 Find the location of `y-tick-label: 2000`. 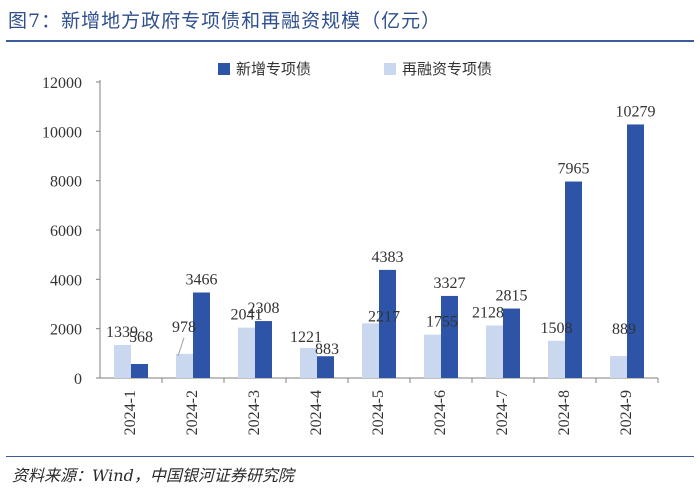

y-tick-label: 2000 is located at coordinates (66, 330).